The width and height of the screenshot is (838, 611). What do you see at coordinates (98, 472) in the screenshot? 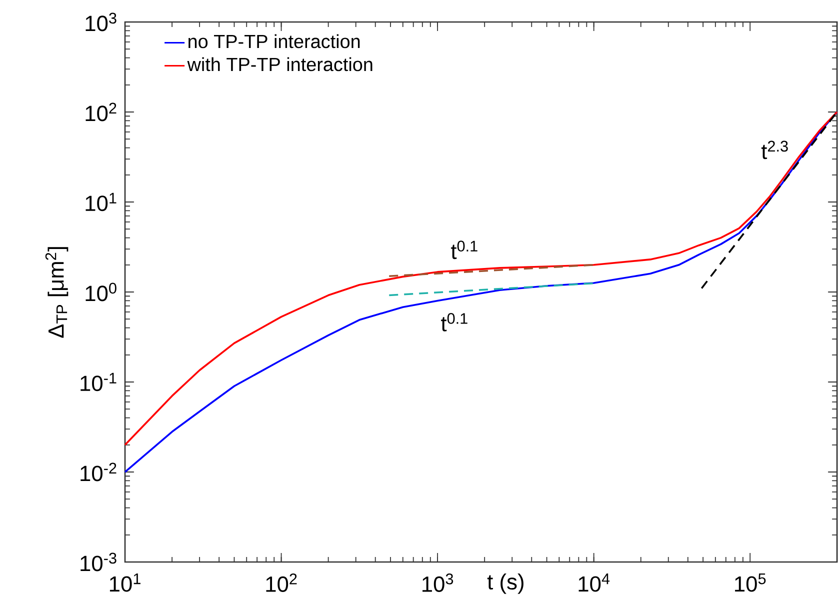
I see `y-tick-label: 10$^{-2}$` at bounding box center [98, 472].